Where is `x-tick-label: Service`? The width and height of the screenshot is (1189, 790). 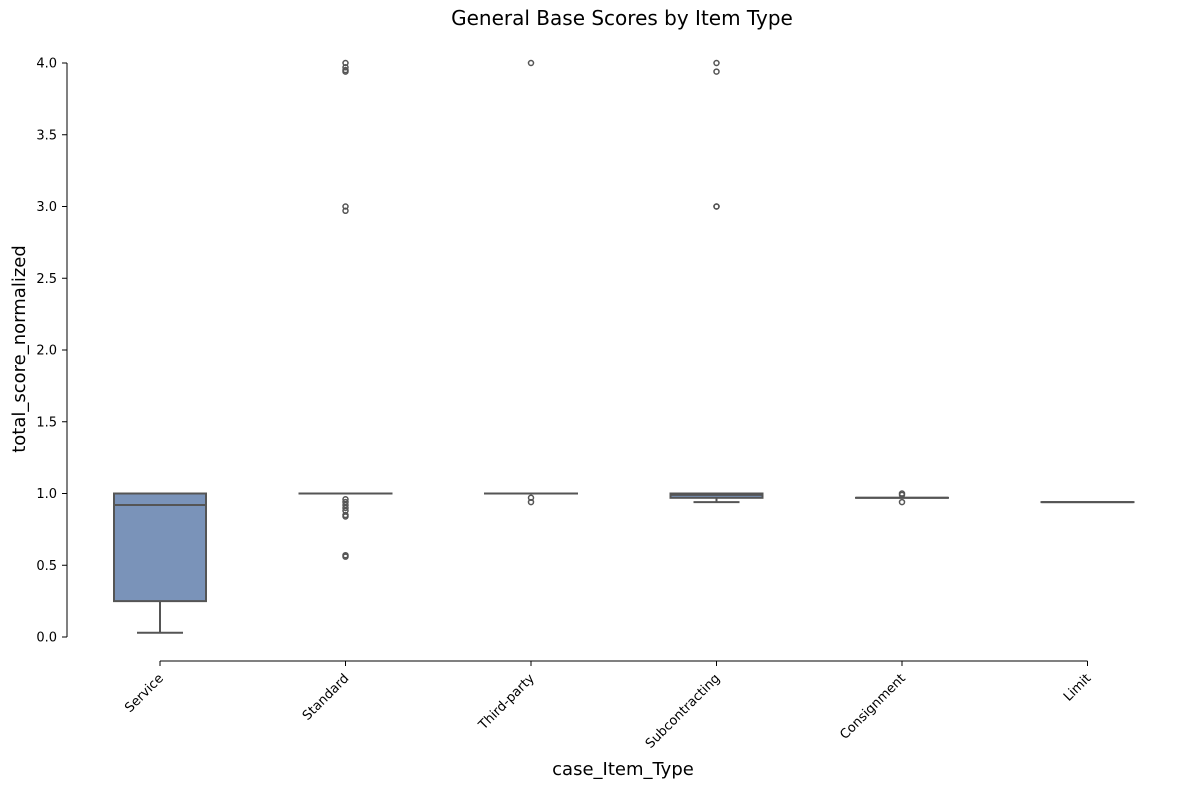 x-tick-label: Service is located at coordinates (144, 693).